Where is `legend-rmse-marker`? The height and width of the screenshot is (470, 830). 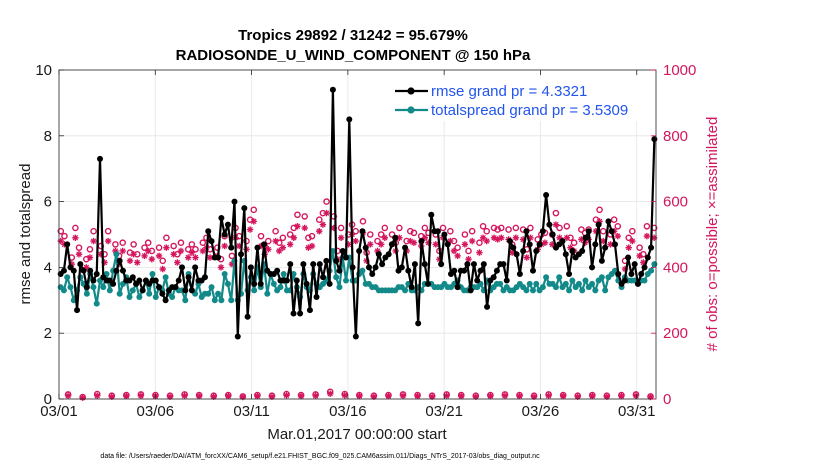 legend-rmse-marker is located at coordinates (411, 91).